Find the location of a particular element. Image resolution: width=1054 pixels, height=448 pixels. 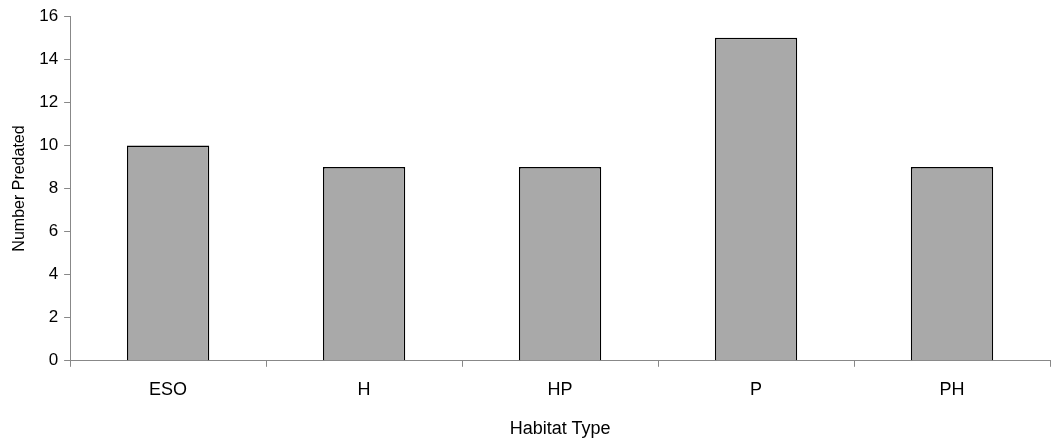

y-tick-label: 16 is located at coordinates (49, 15).